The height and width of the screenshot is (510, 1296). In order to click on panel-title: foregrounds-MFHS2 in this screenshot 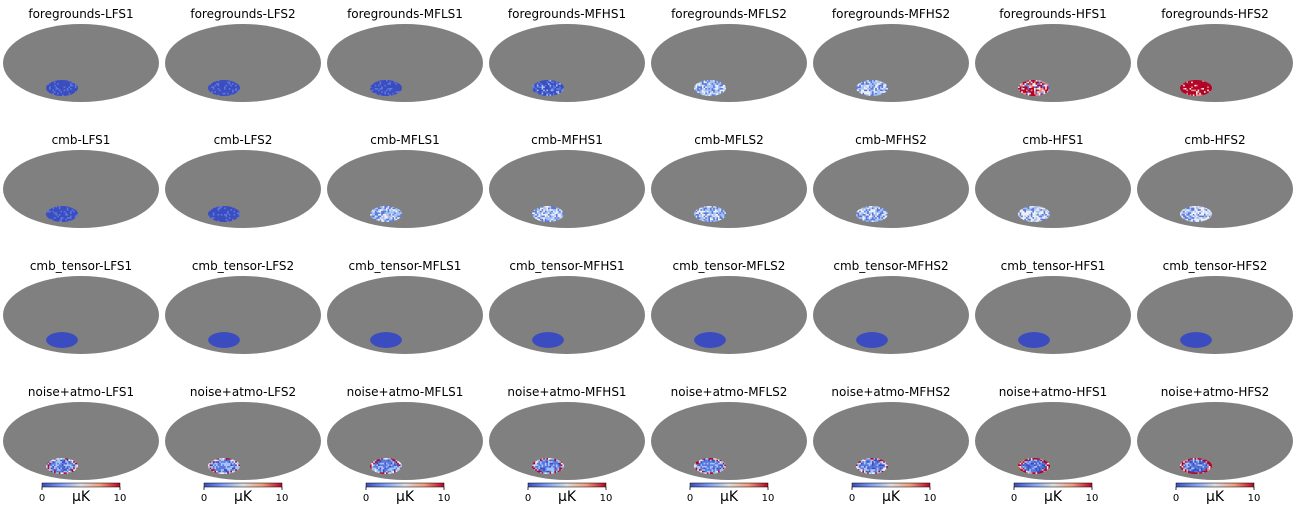, I will do `click(891, 14)`.